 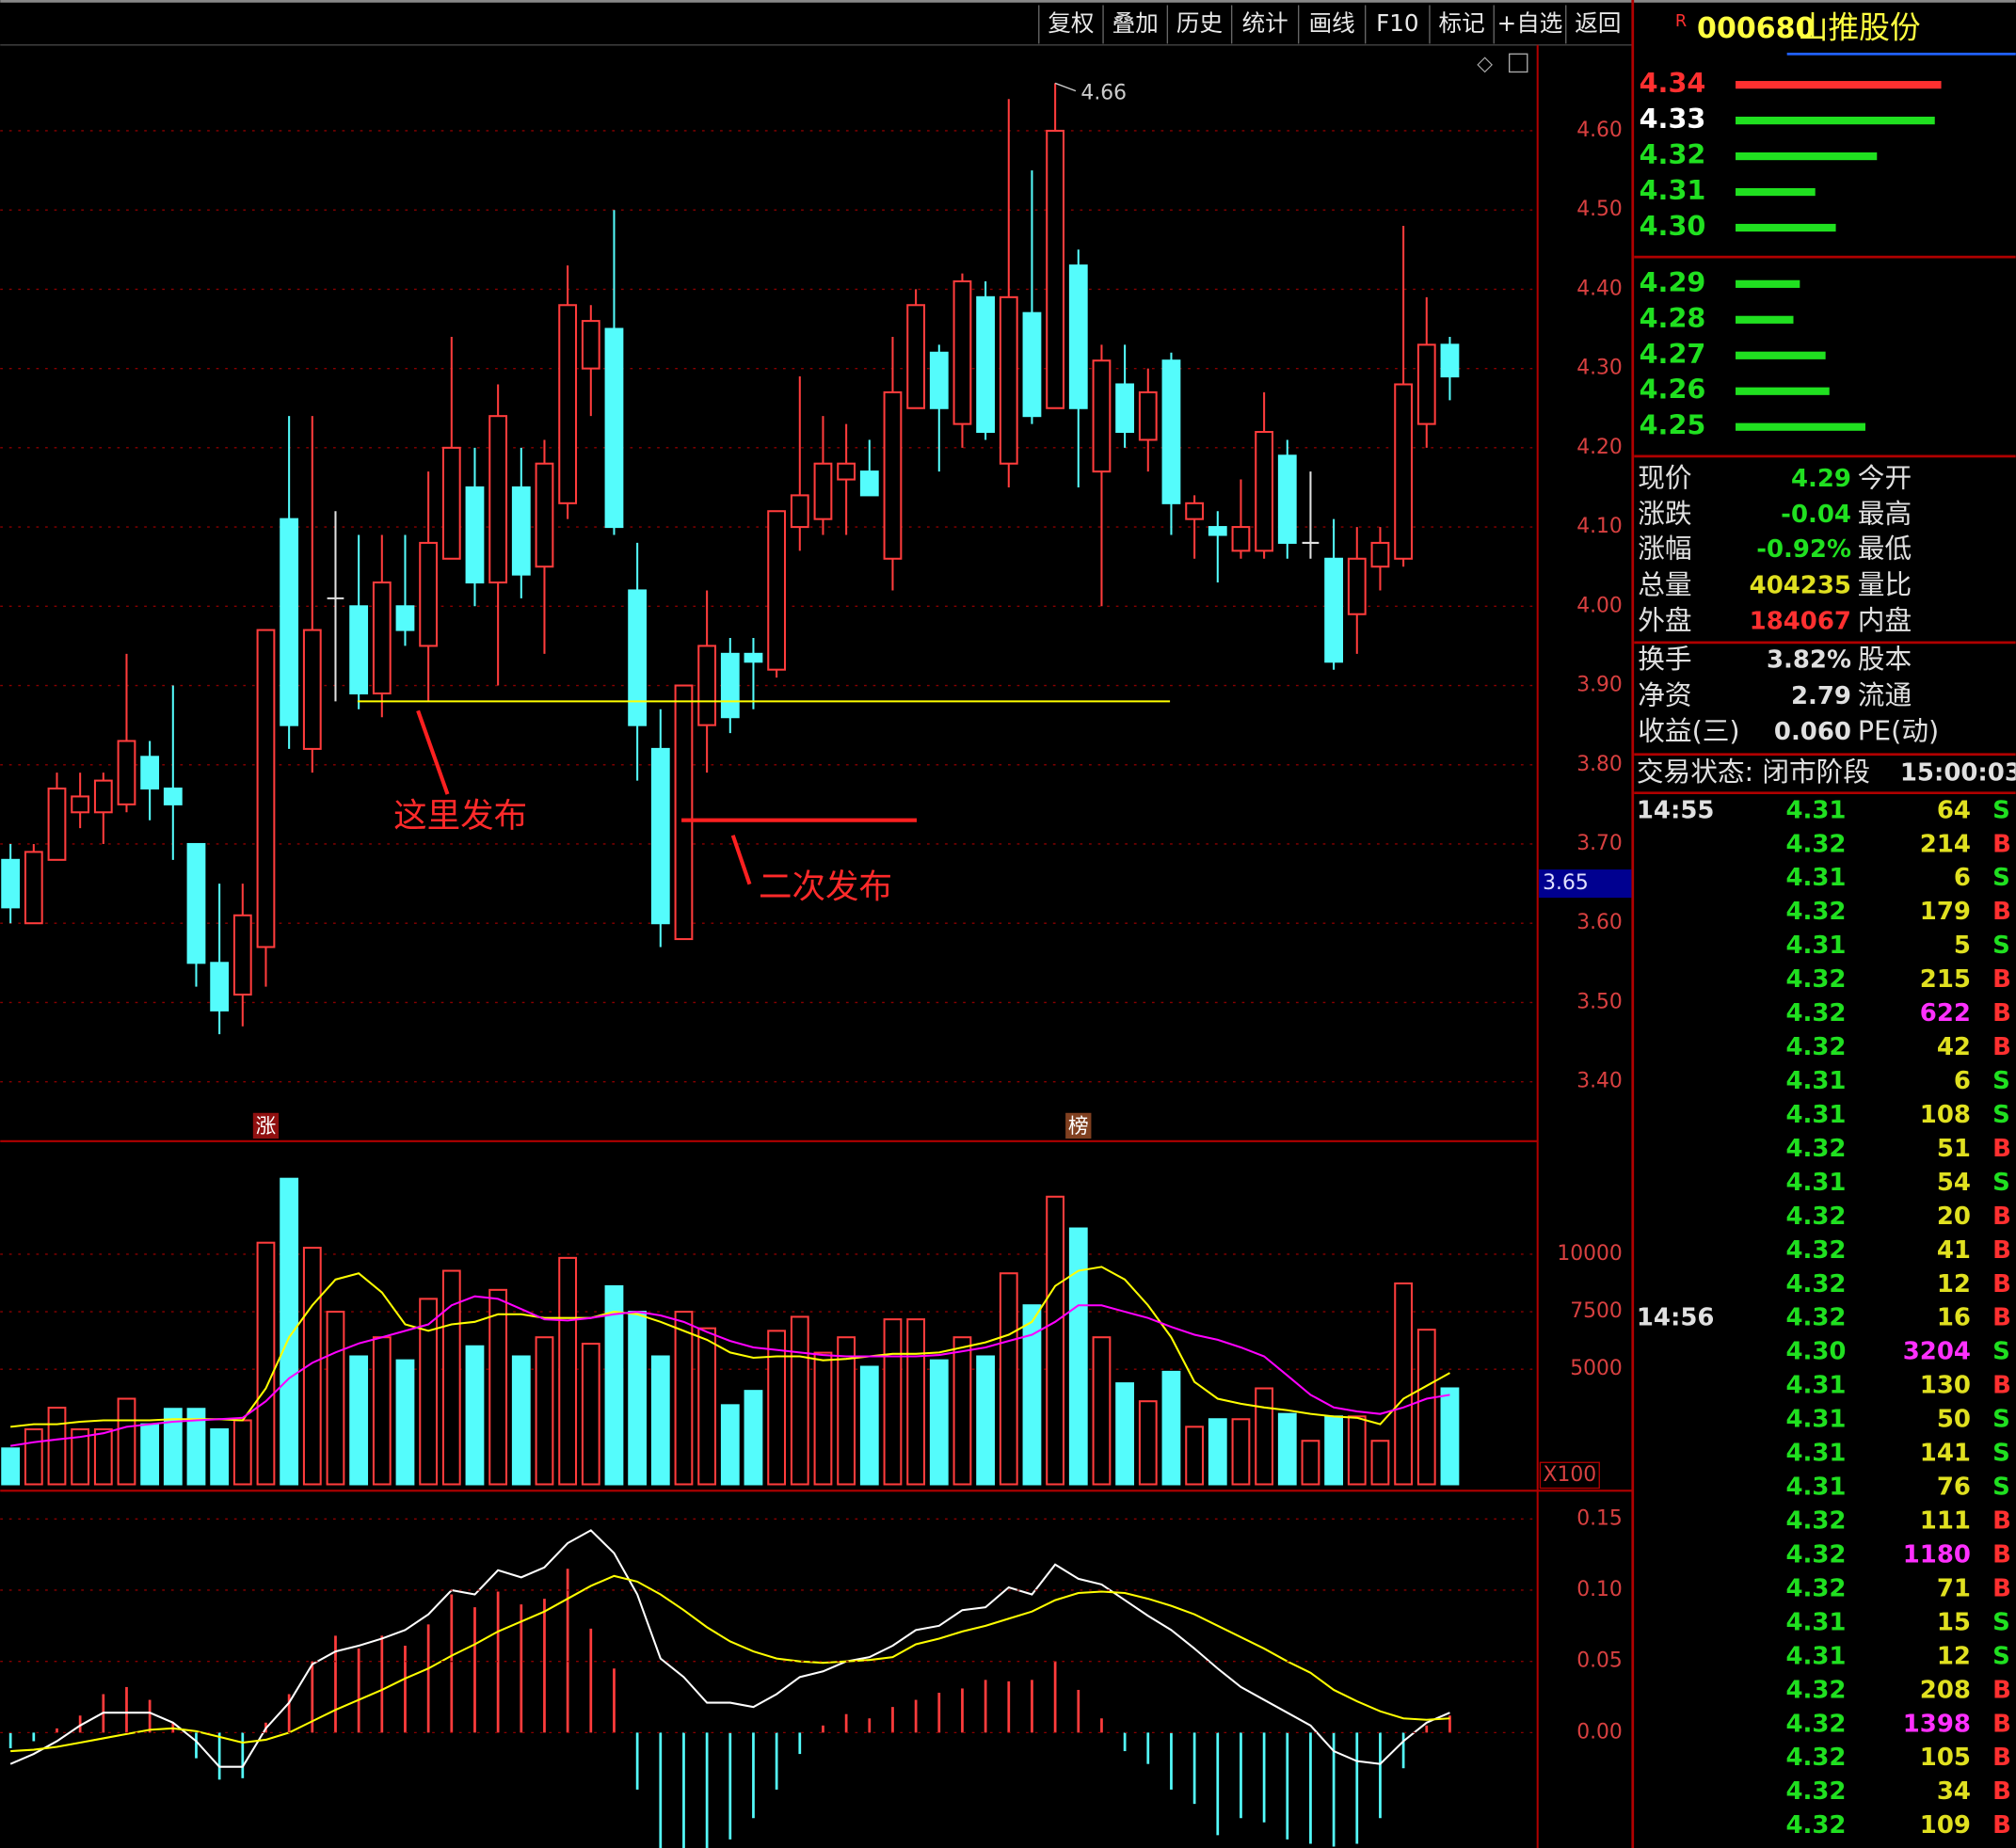 I want to click on quote-value: 4.29, so click(x=1821, y=479).